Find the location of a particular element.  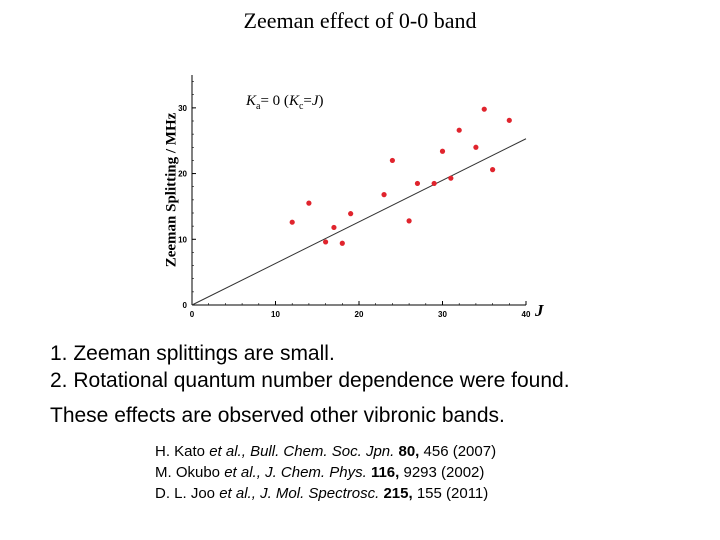

y-tick-label: 20 is located at coordinates (182, 174).